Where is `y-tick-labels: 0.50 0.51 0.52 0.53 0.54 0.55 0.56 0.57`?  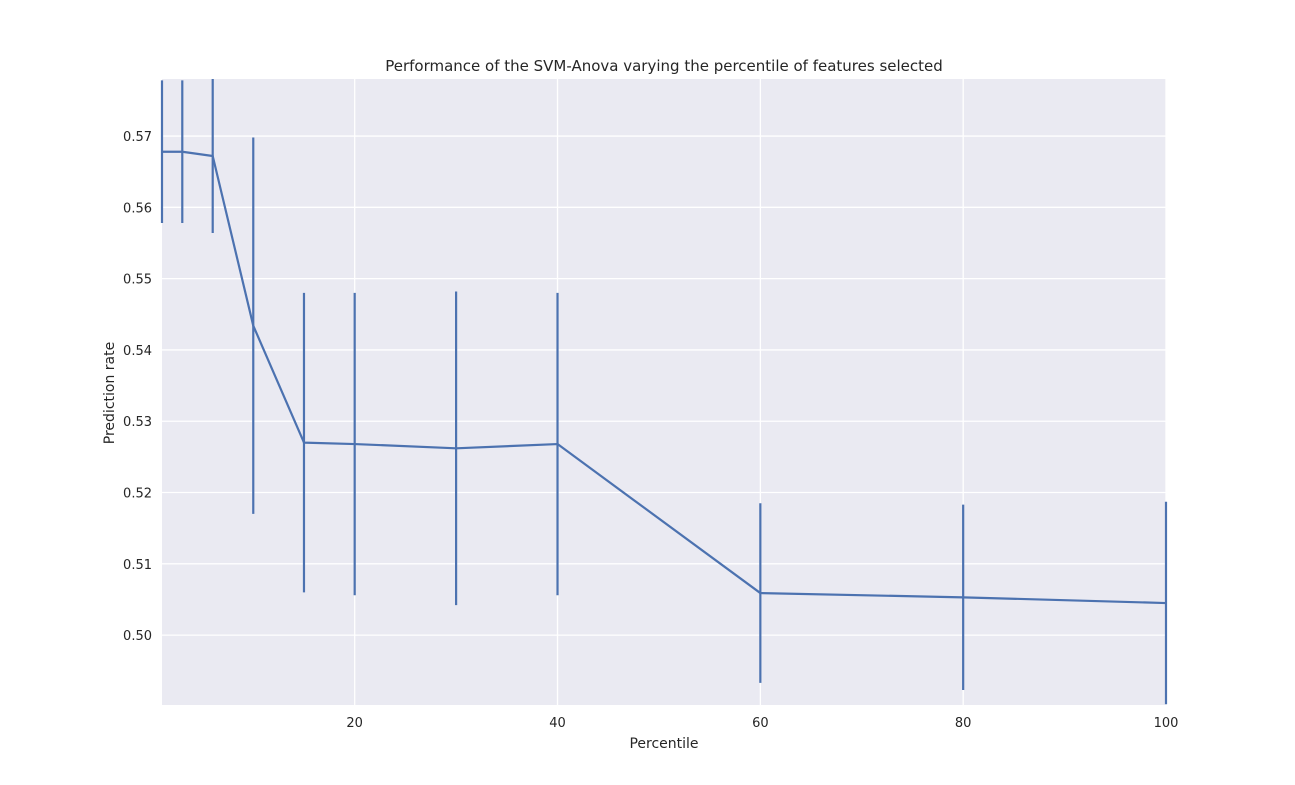 y-tick-labels: 0.50 0.51 0.52 0.53 0.54 0.55 0.56 0.57 is located at coordinates (137, 387).